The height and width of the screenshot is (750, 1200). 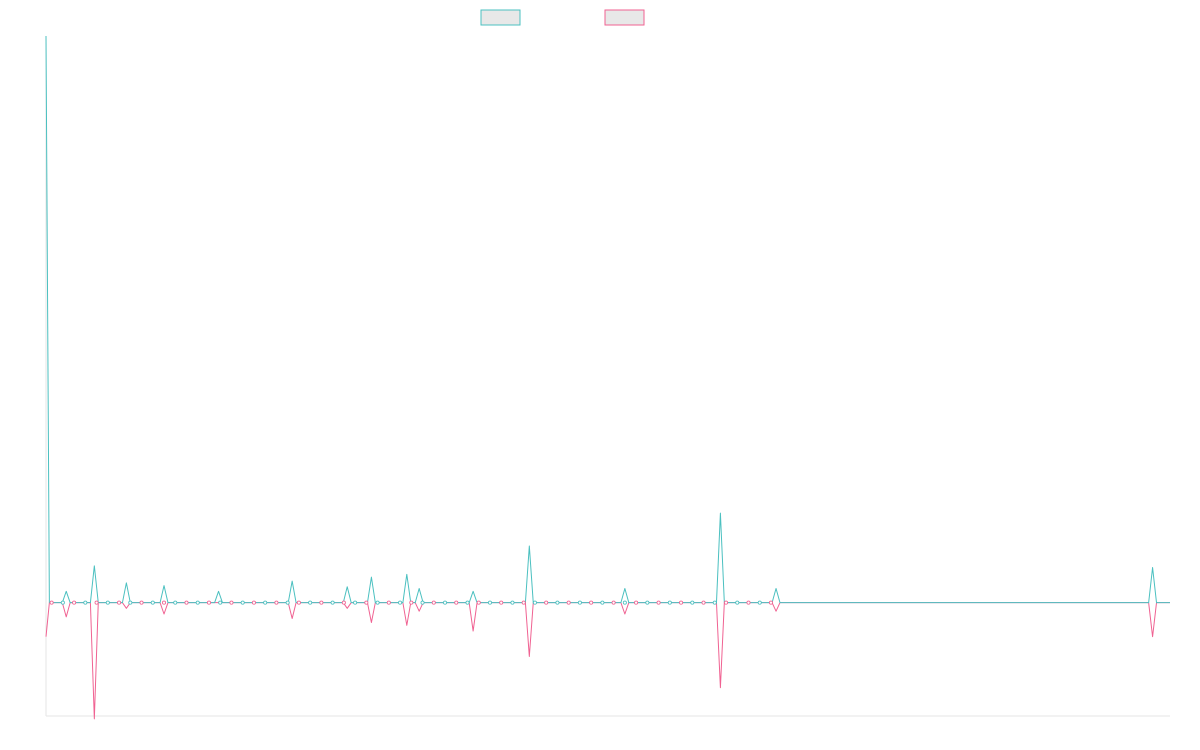 What do you see at coordinates (500, 17) in the screenshot?
I see `legend-swatch-teal` at bounding box center [500, 17].